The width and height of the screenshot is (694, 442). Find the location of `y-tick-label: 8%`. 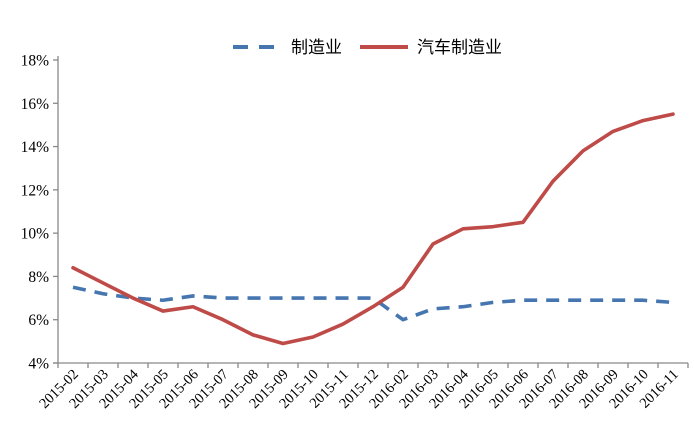

y-tick-label: 8% is located at coordinates (38, 277).